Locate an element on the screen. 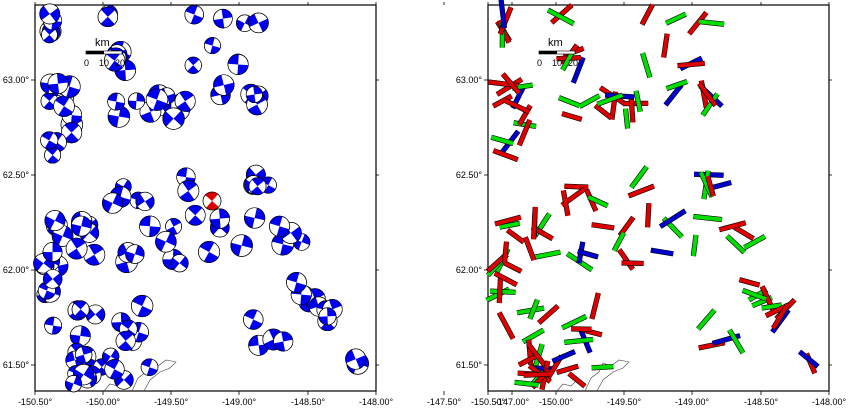 The width and height of the screenshot is (848, 409). x-tick-label: -147.50° is located at coordinates (444, 402).